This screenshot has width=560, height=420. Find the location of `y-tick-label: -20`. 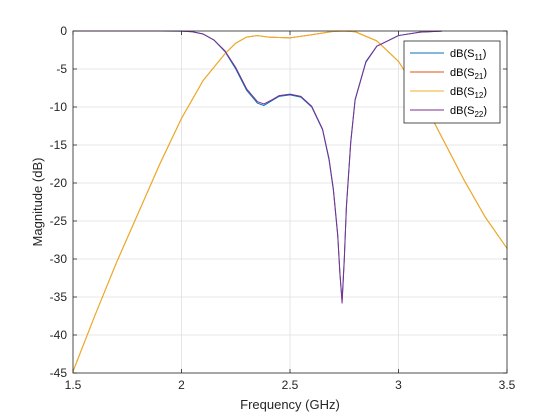

y-tick-label: -20 is located at coordinates (59, 183).